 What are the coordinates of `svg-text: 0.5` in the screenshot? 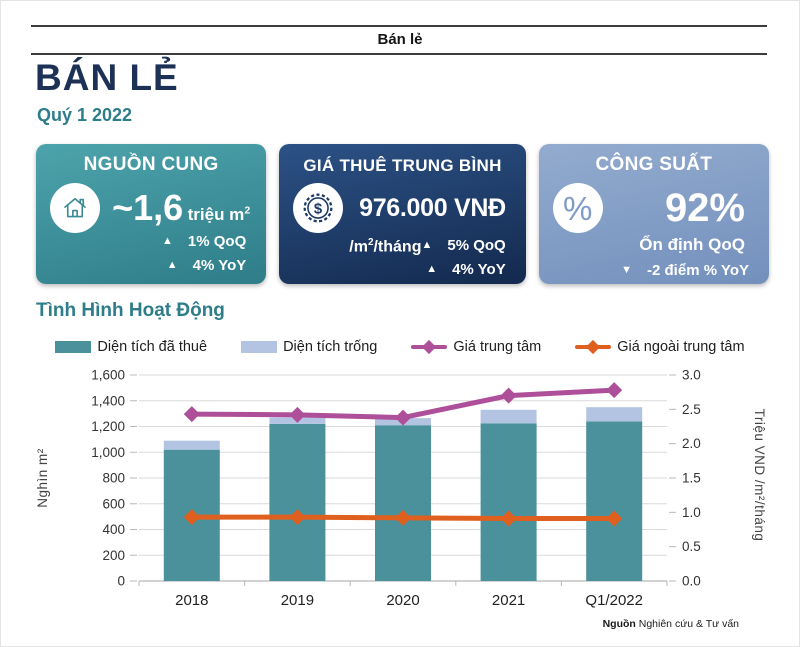 It's located at (691, 546).